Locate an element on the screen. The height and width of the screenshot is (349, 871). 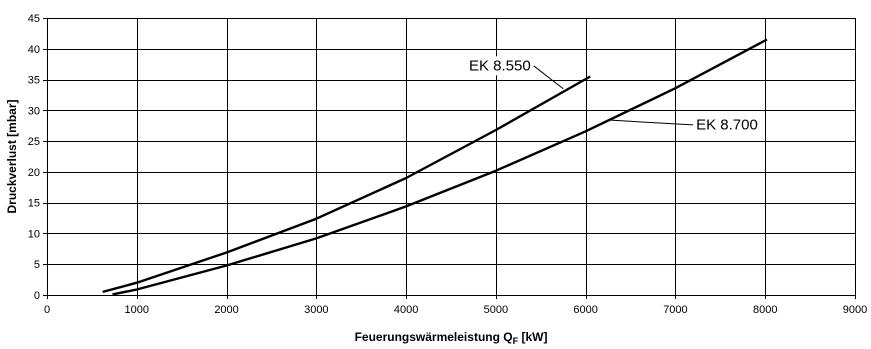
series-label-0: EK 8.550 is located at coordinates (500, 65).